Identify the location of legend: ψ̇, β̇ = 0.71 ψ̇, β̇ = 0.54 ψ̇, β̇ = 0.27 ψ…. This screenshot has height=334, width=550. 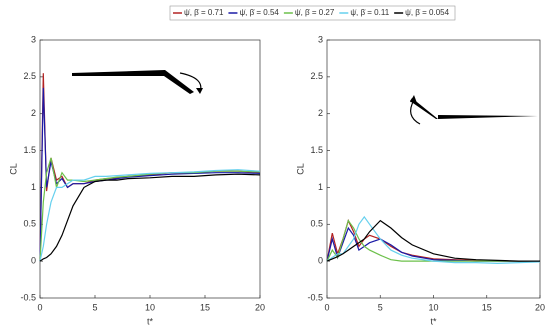
(312, 13).